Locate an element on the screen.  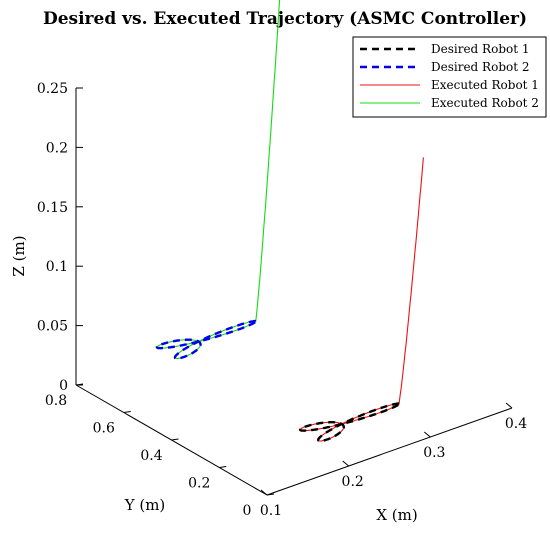
y-tick-label: 0.4 is located at coordinates (151, 456).